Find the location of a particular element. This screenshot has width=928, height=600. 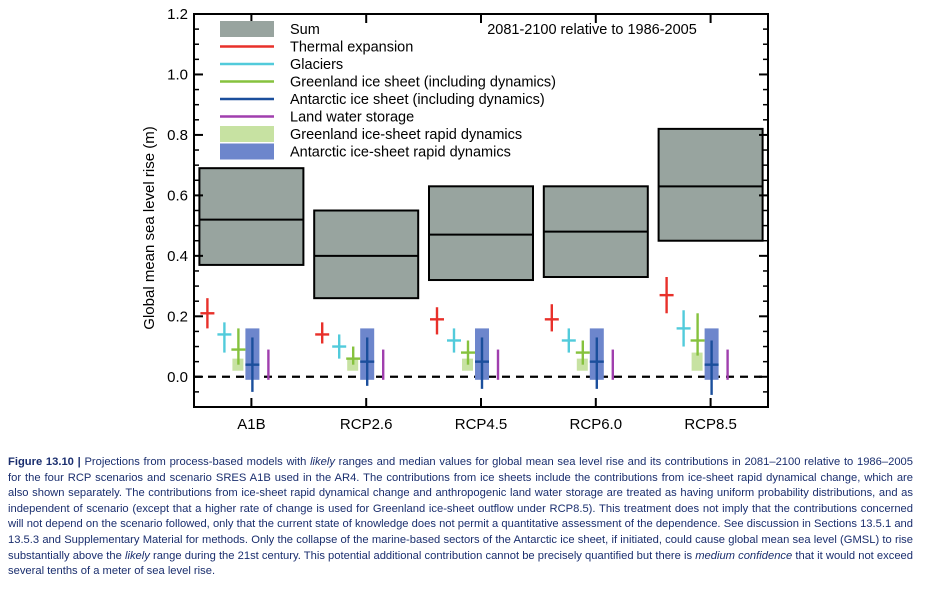

legend-label-glaciers: Glaciers is located at coordinates (316, 65).